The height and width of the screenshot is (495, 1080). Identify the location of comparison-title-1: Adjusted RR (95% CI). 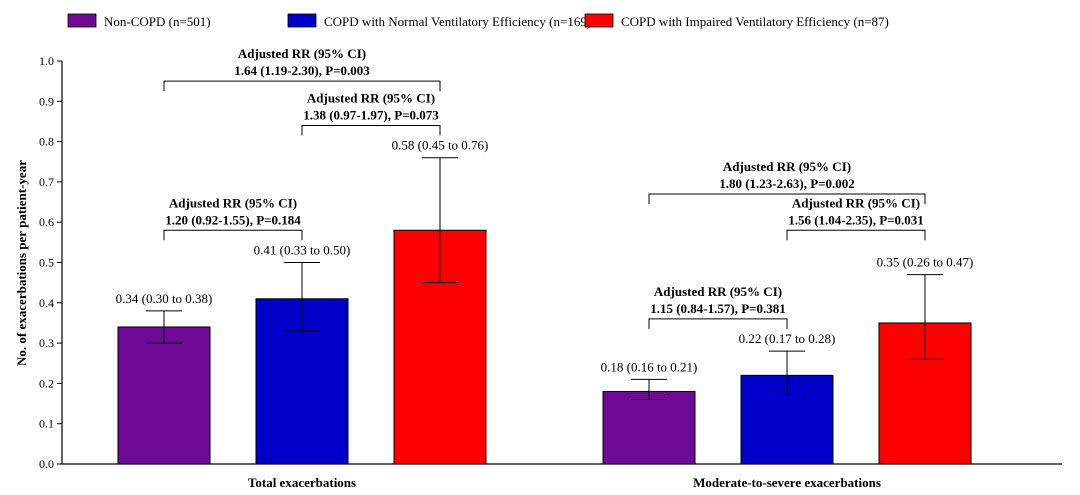
(233, 202).